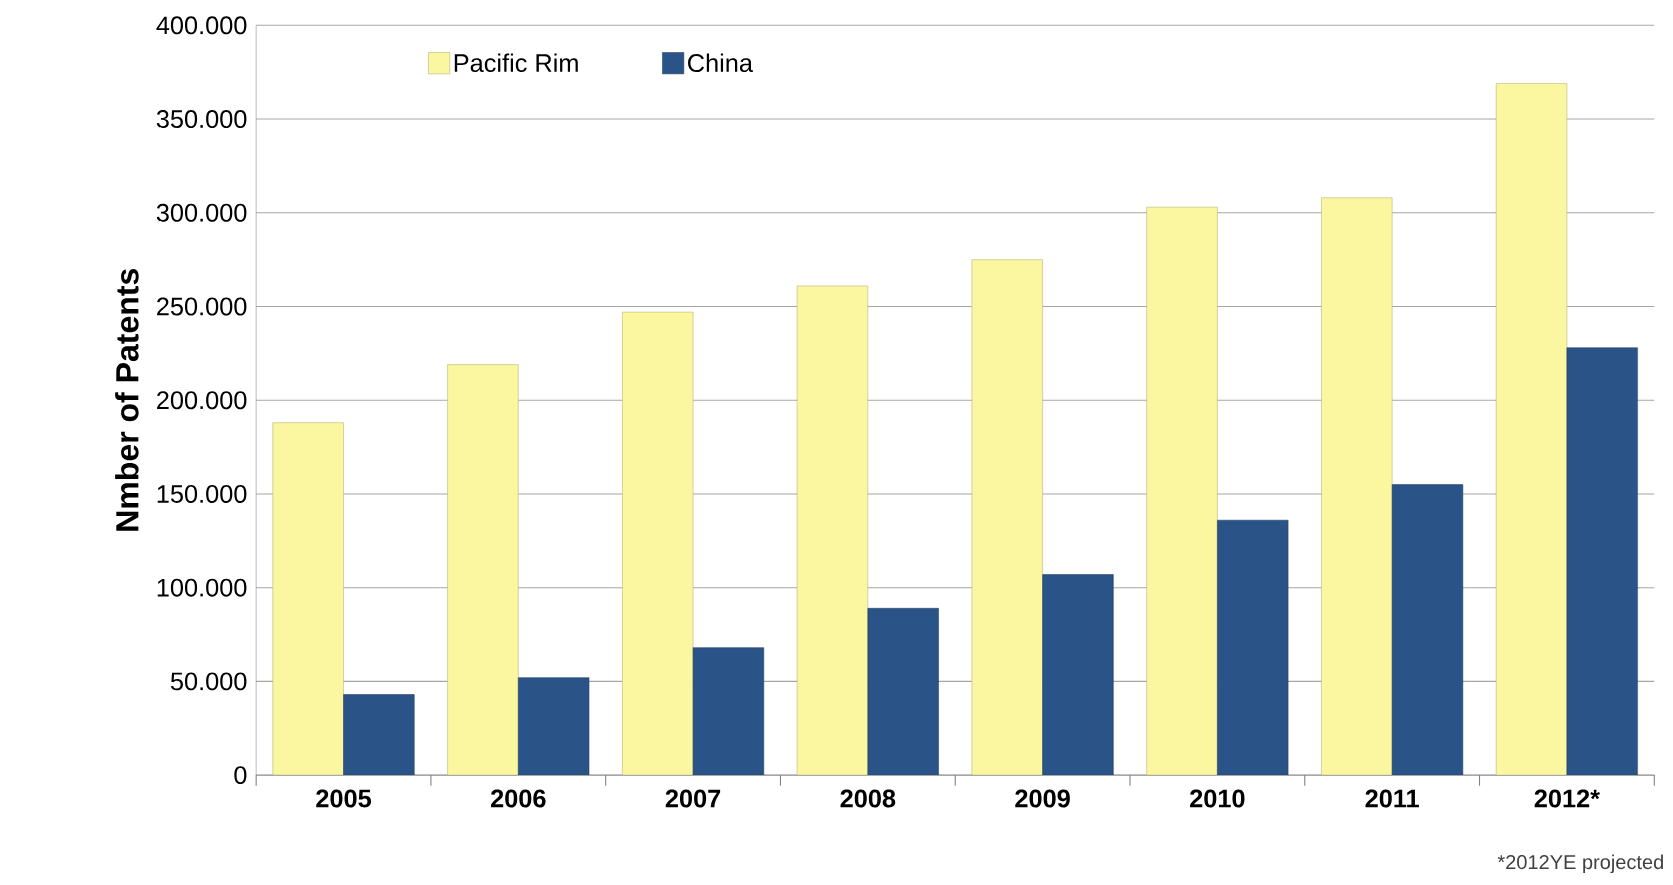  I want to click on x-tick-label: 2008, so click(868, 798).